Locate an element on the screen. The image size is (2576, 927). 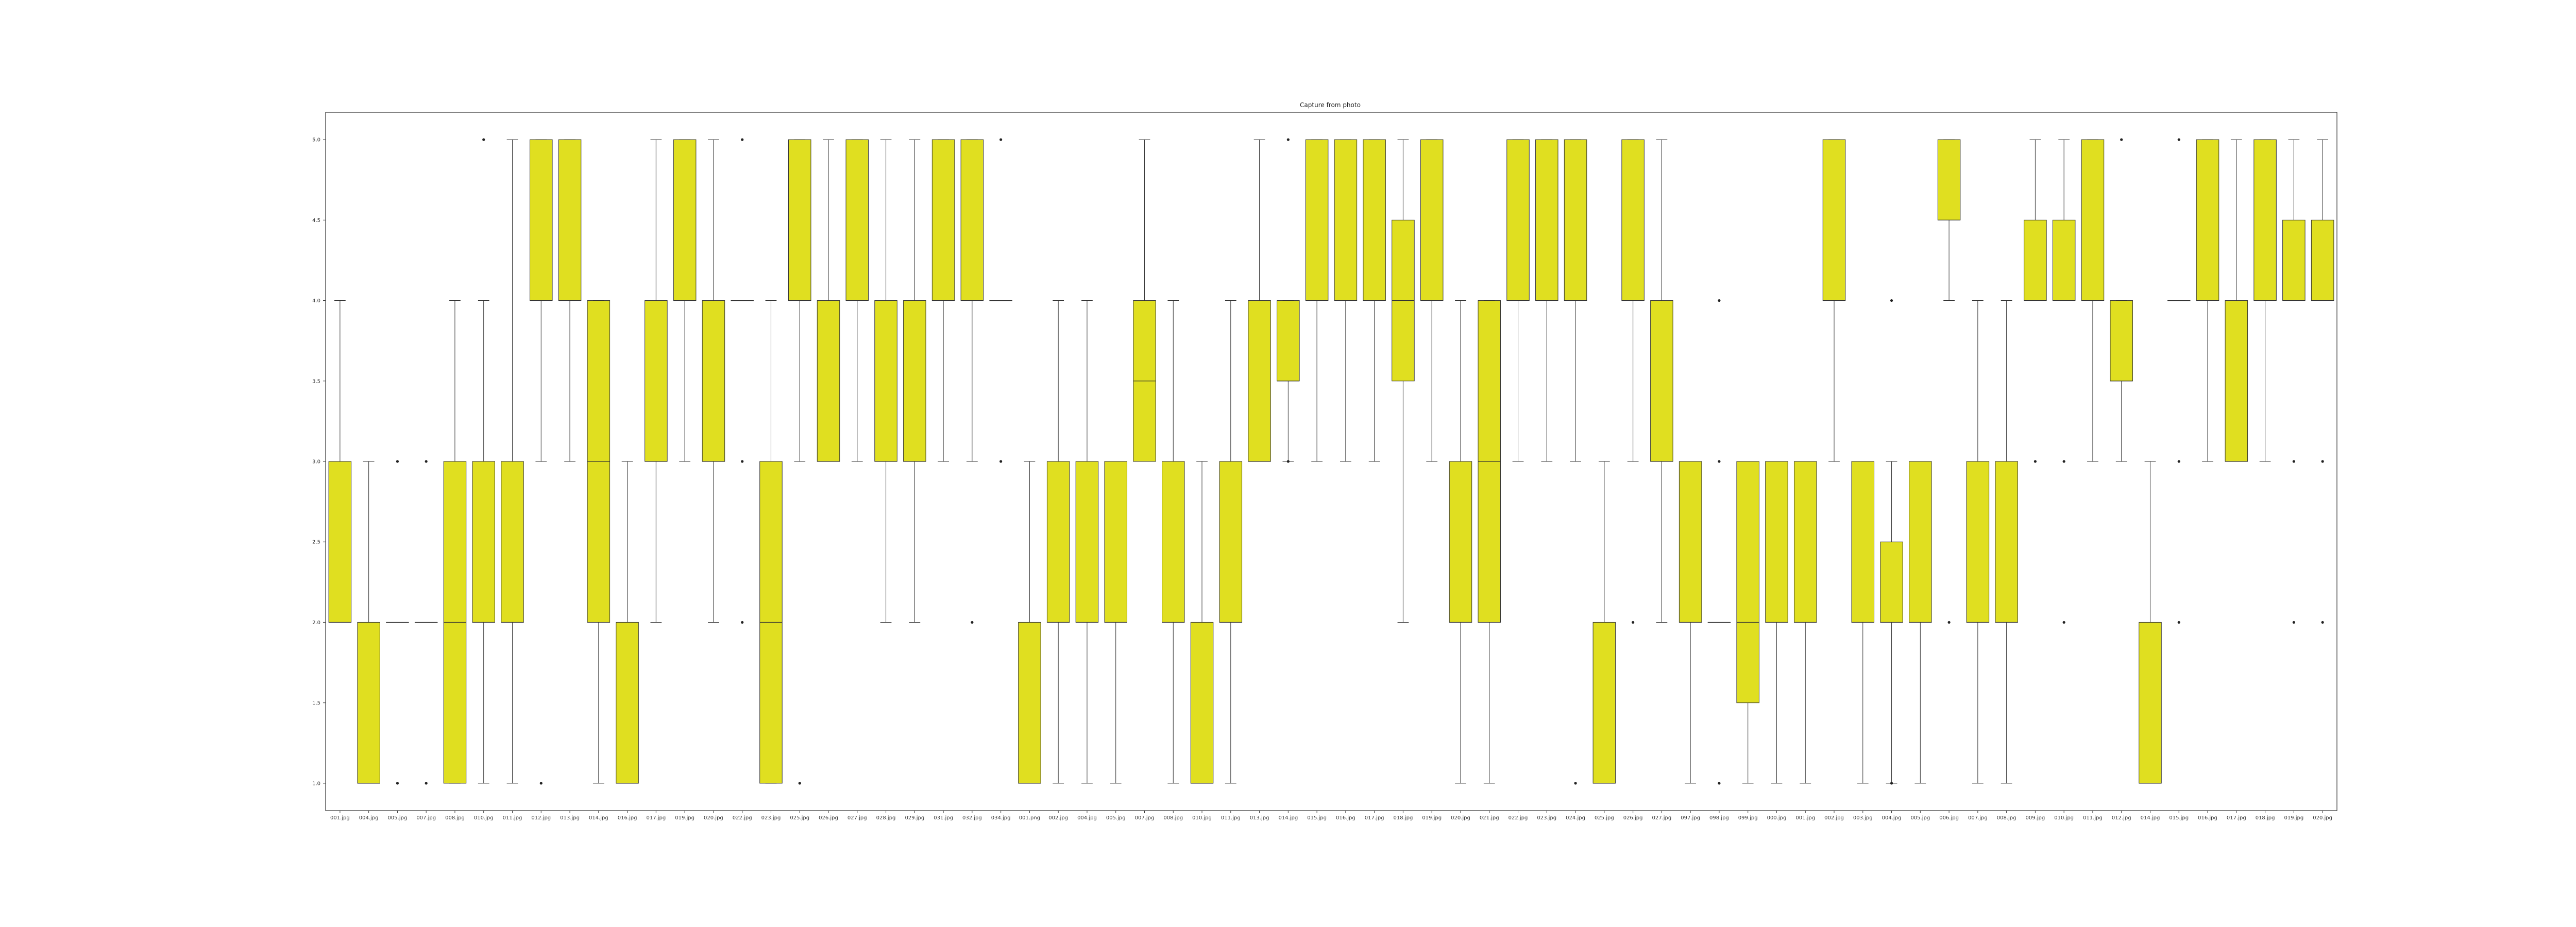
chart-title: Capture from photo is located at coordinates (1330, 105).